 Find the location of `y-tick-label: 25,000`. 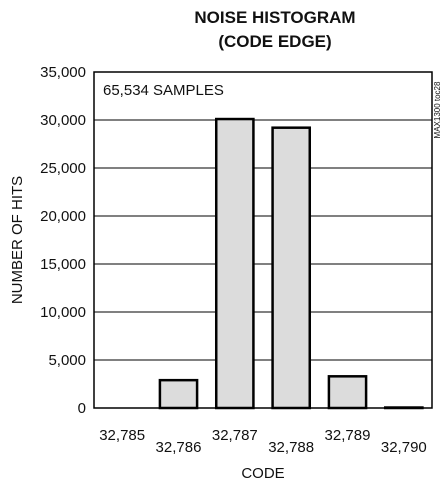

y-tick-label: 25,000 is located at coordinates (63, 168).